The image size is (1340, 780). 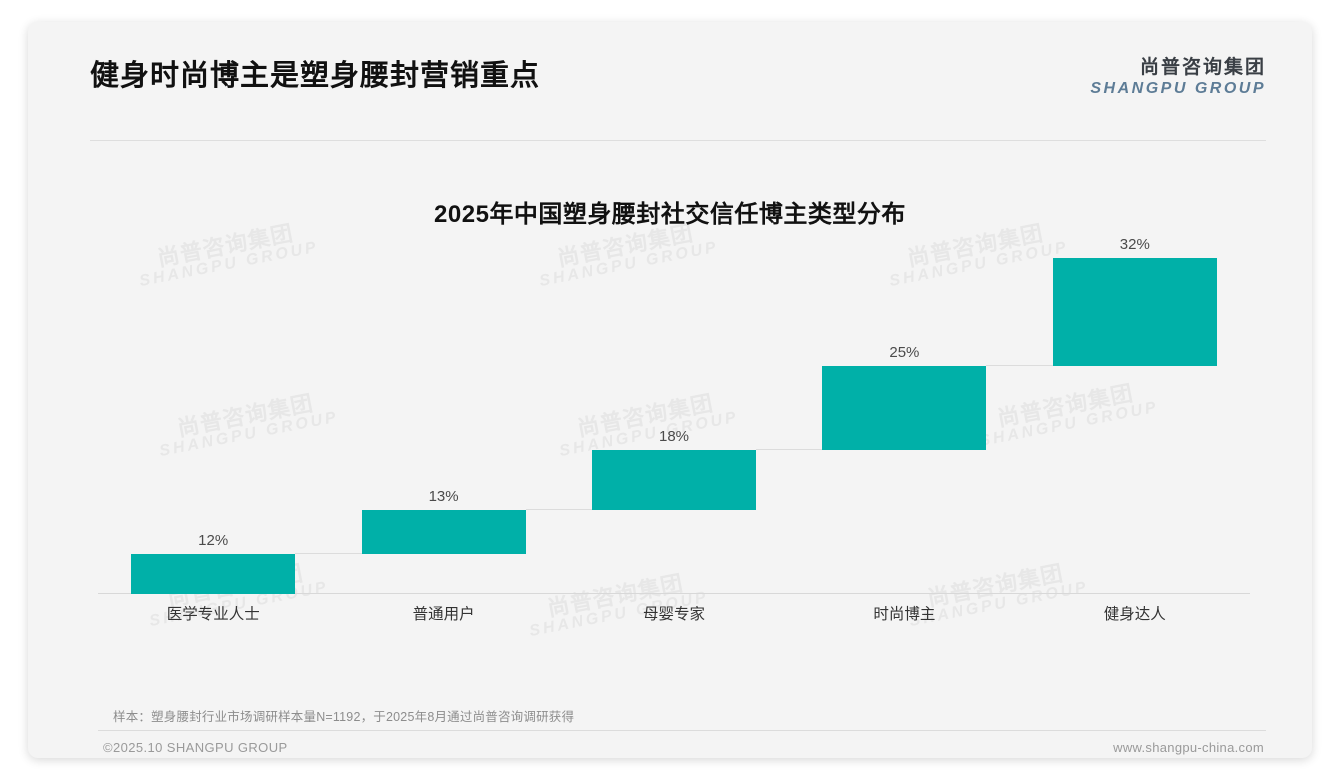 What do you see at coordinates (1188, 747) in the screenshot?
I see `footer-website: www.shangpu-china.com` at bounding box center [1188, 747].